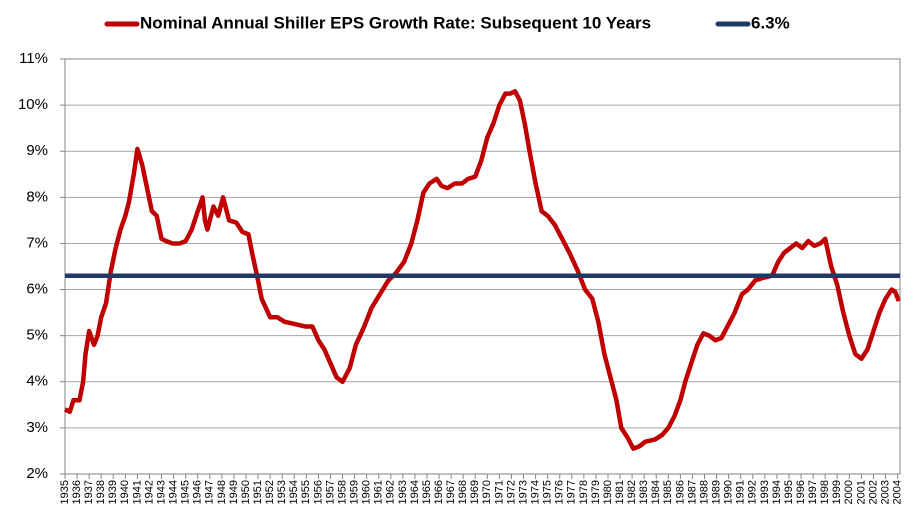 This screenshot has width=915, height=529. Describe the element at coordinates (234, 492) in the screenshot. I see `x-tick-label: 1949` at that location.